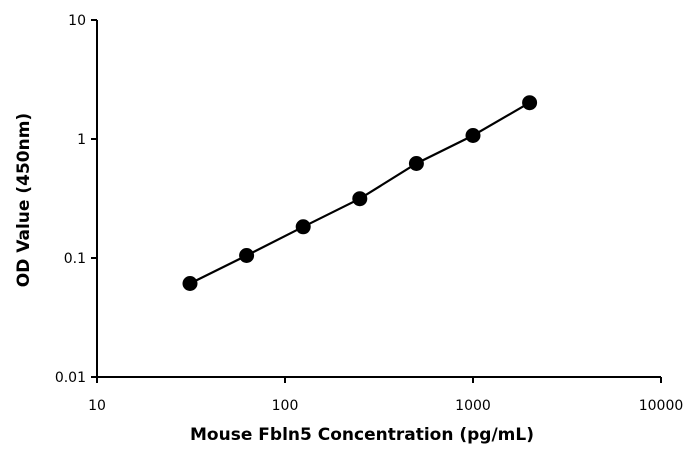 The image size is (697, 454). Describe the element at coordinates (76, 199) in the screenshot. I see `y-axis: 0.01 0.1 1 10` at that location.